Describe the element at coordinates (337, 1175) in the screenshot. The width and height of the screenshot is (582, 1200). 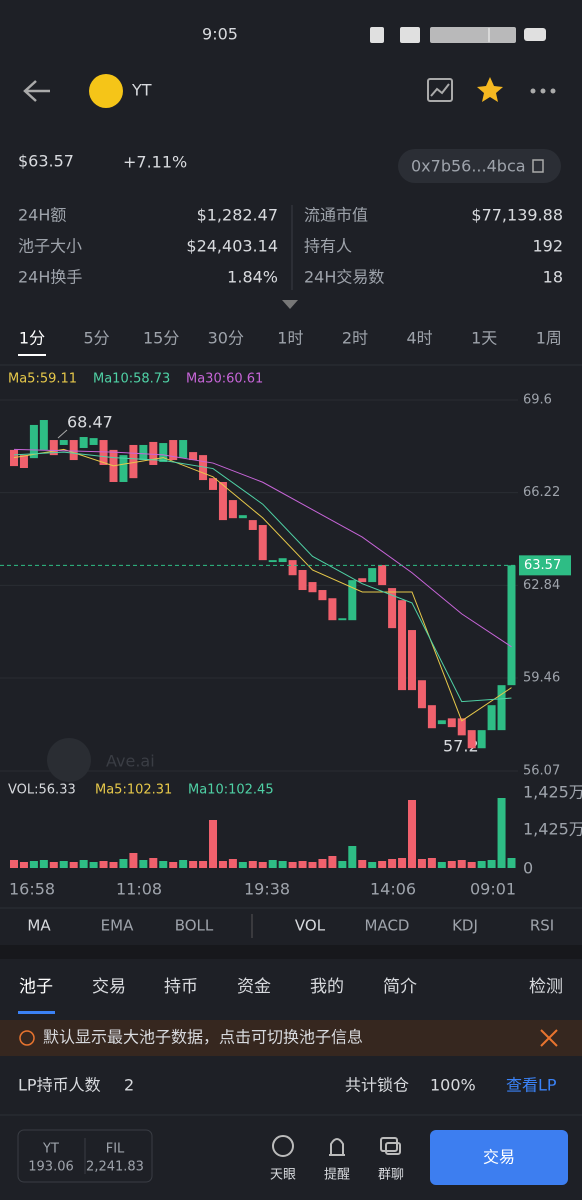
I see `nav-label: 提醒` at that location.